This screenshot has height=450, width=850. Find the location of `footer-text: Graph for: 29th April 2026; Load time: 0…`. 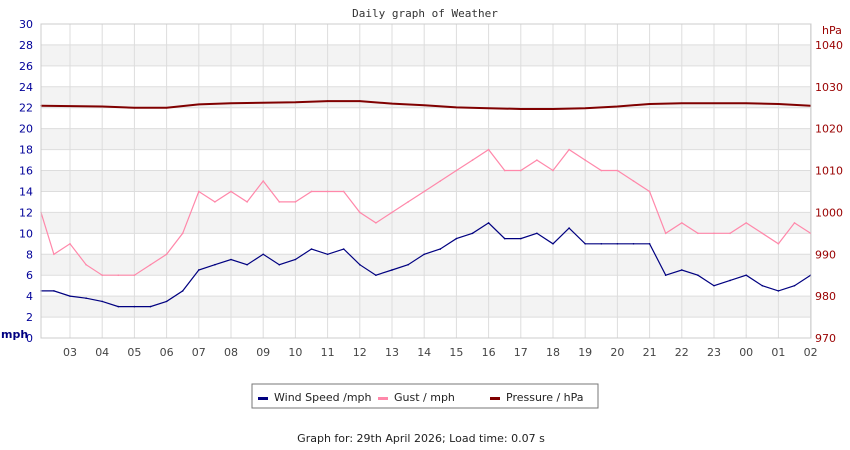

footer-text: Graph for: 29th April 2026; Load time: 0… is located at coordinates (421, 438).